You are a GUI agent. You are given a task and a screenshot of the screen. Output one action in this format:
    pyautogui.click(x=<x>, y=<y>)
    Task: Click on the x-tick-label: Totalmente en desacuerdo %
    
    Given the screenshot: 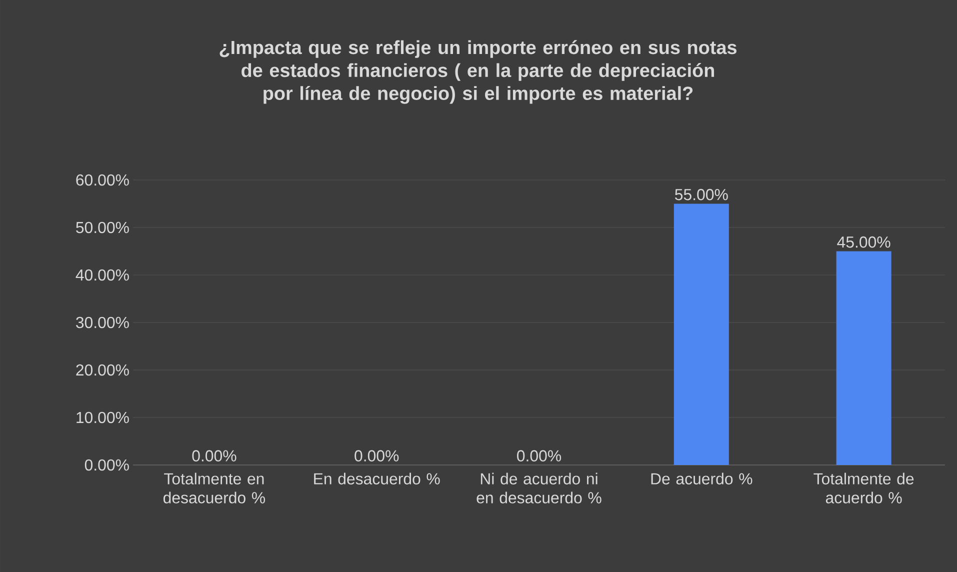 What is the action you would take?
    pyautogui.click(x=214, y=488)
    